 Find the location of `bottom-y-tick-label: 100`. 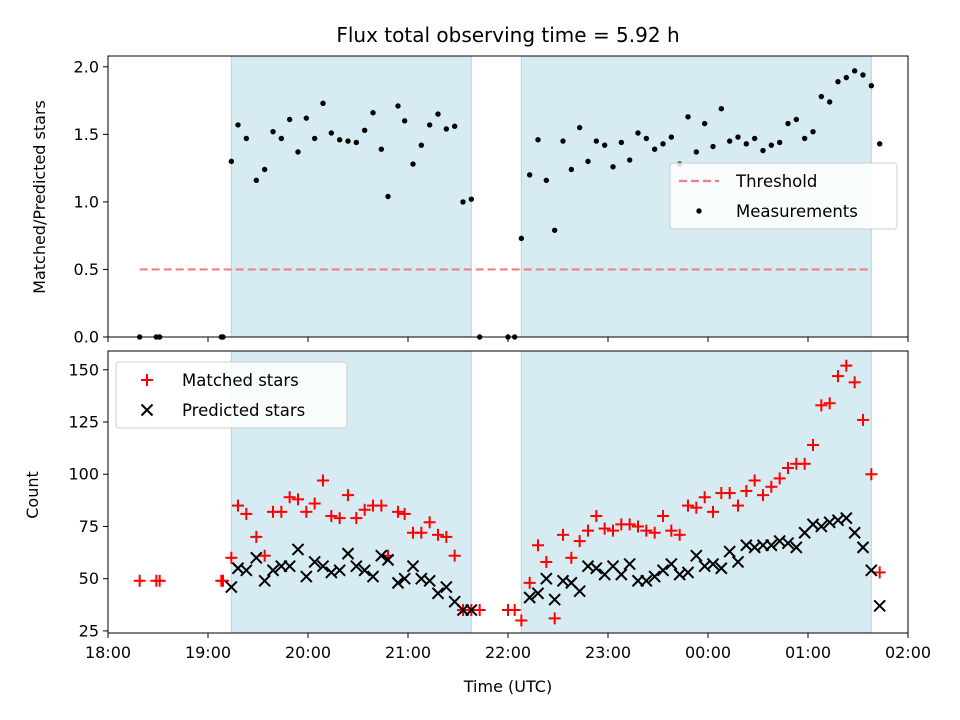

bottom-y-tick-label: 100 is located at coordinates (83, 474).